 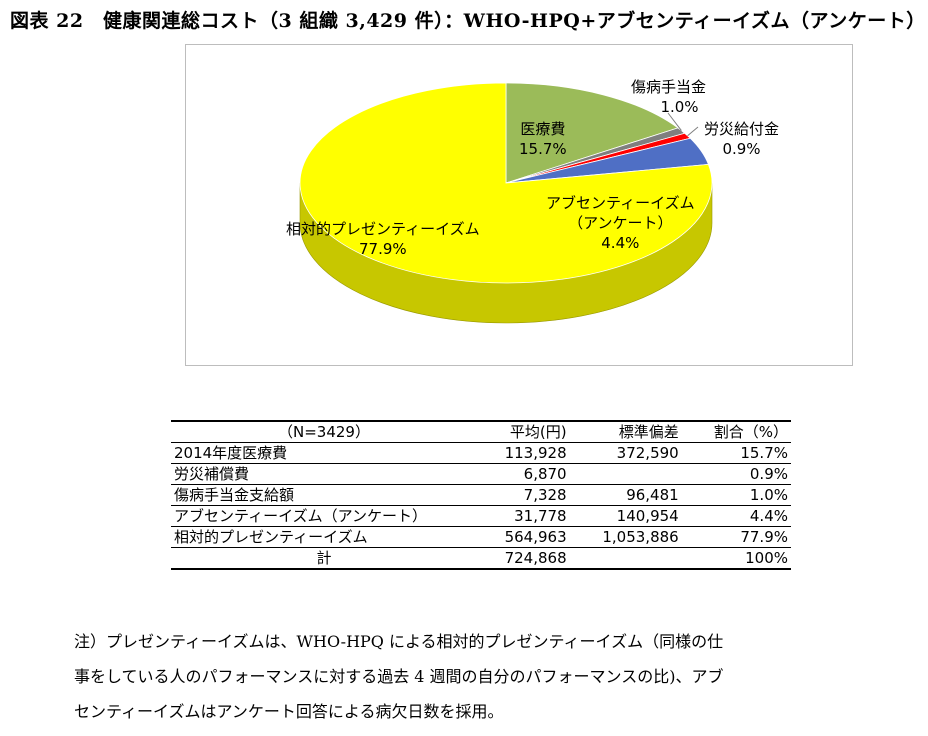 I want to click on row-stddev: 1,053,886, so click(x=640, y=536).